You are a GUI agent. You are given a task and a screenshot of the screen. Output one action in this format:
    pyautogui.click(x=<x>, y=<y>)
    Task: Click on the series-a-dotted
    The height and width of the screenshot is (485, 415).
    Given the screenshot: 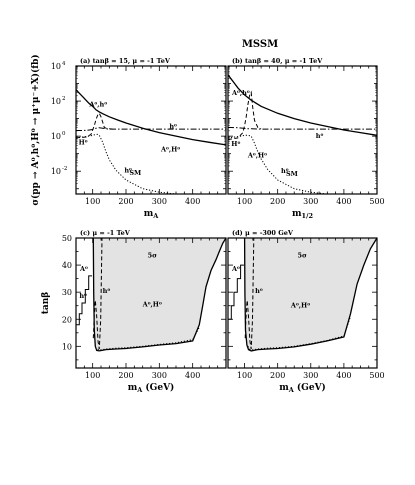 What is the action you would take?
    pyautogui.click(x=134, y=164)
    